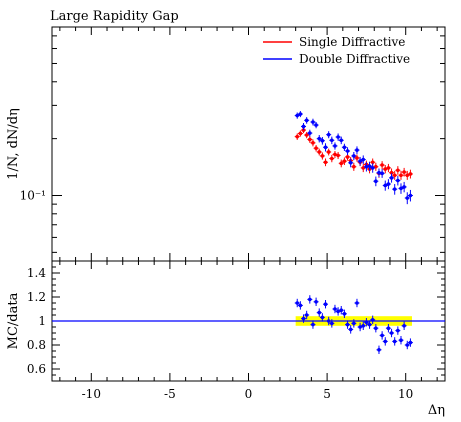  Describe the element at coordinates (91, 394) in the screenshot. I see `x-tick-label: -10` at that location.